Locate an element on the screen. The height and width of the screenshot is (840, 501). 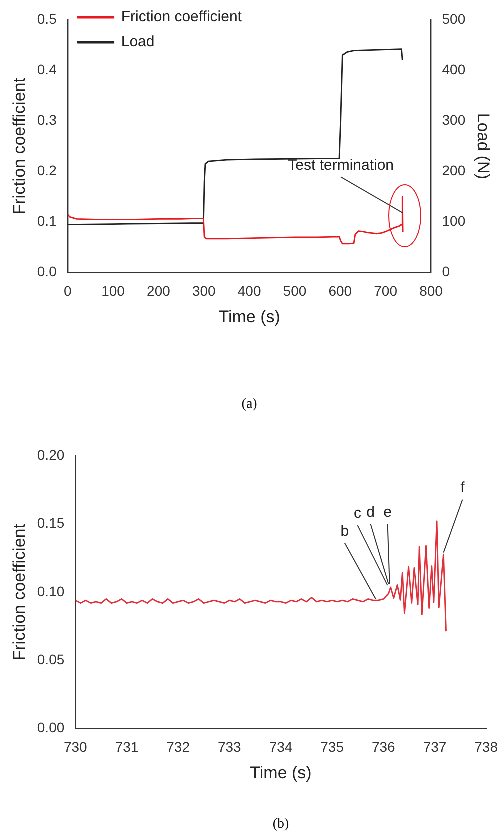
legend-label: Load is located at coordinates (138, 42).